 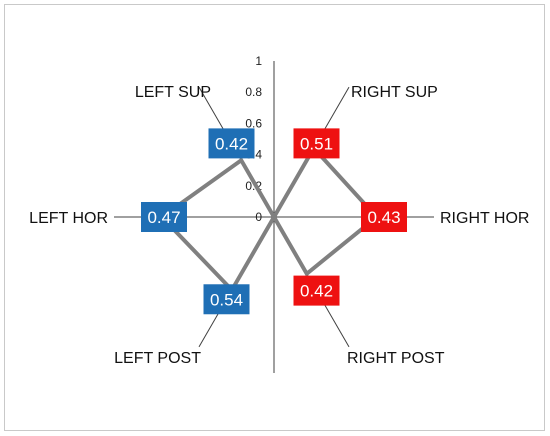 What do you see at coordinates (157, 358) in the screenshot?
I see `category-label-left-post: LEFT POST` at bounding box center [157, 358].